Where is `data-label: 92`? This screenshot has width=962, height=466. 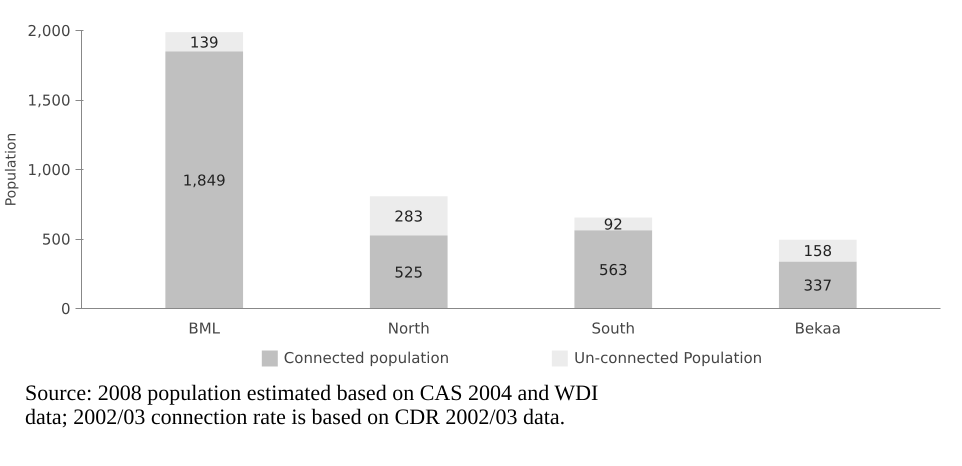
data-label: 92 is located at coordinates (613, 224).